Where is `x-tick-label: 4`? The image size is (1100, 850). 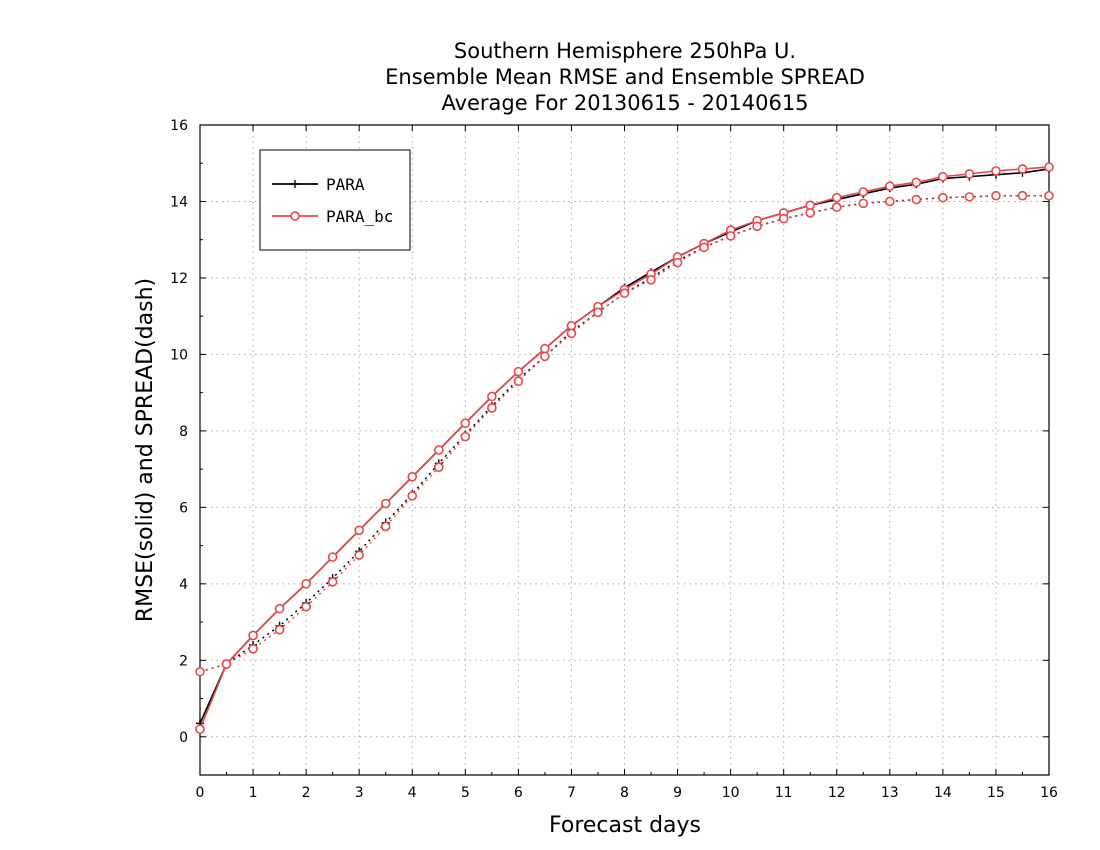 x-tick-label: 4 is located at coordinates (412, 793).